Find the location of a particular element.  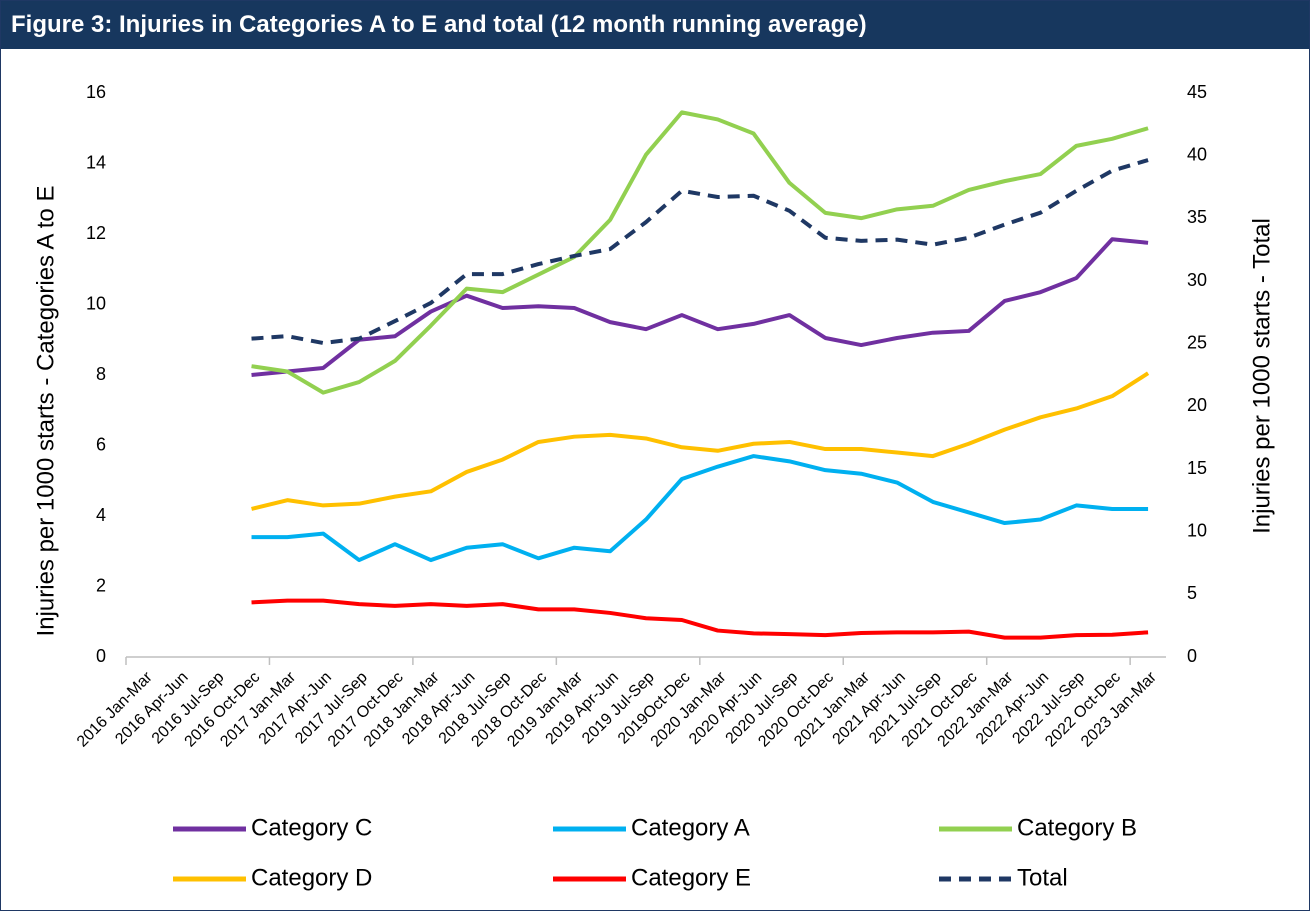

y2-tick-label: 10 is located at coordinates (1197, 530).